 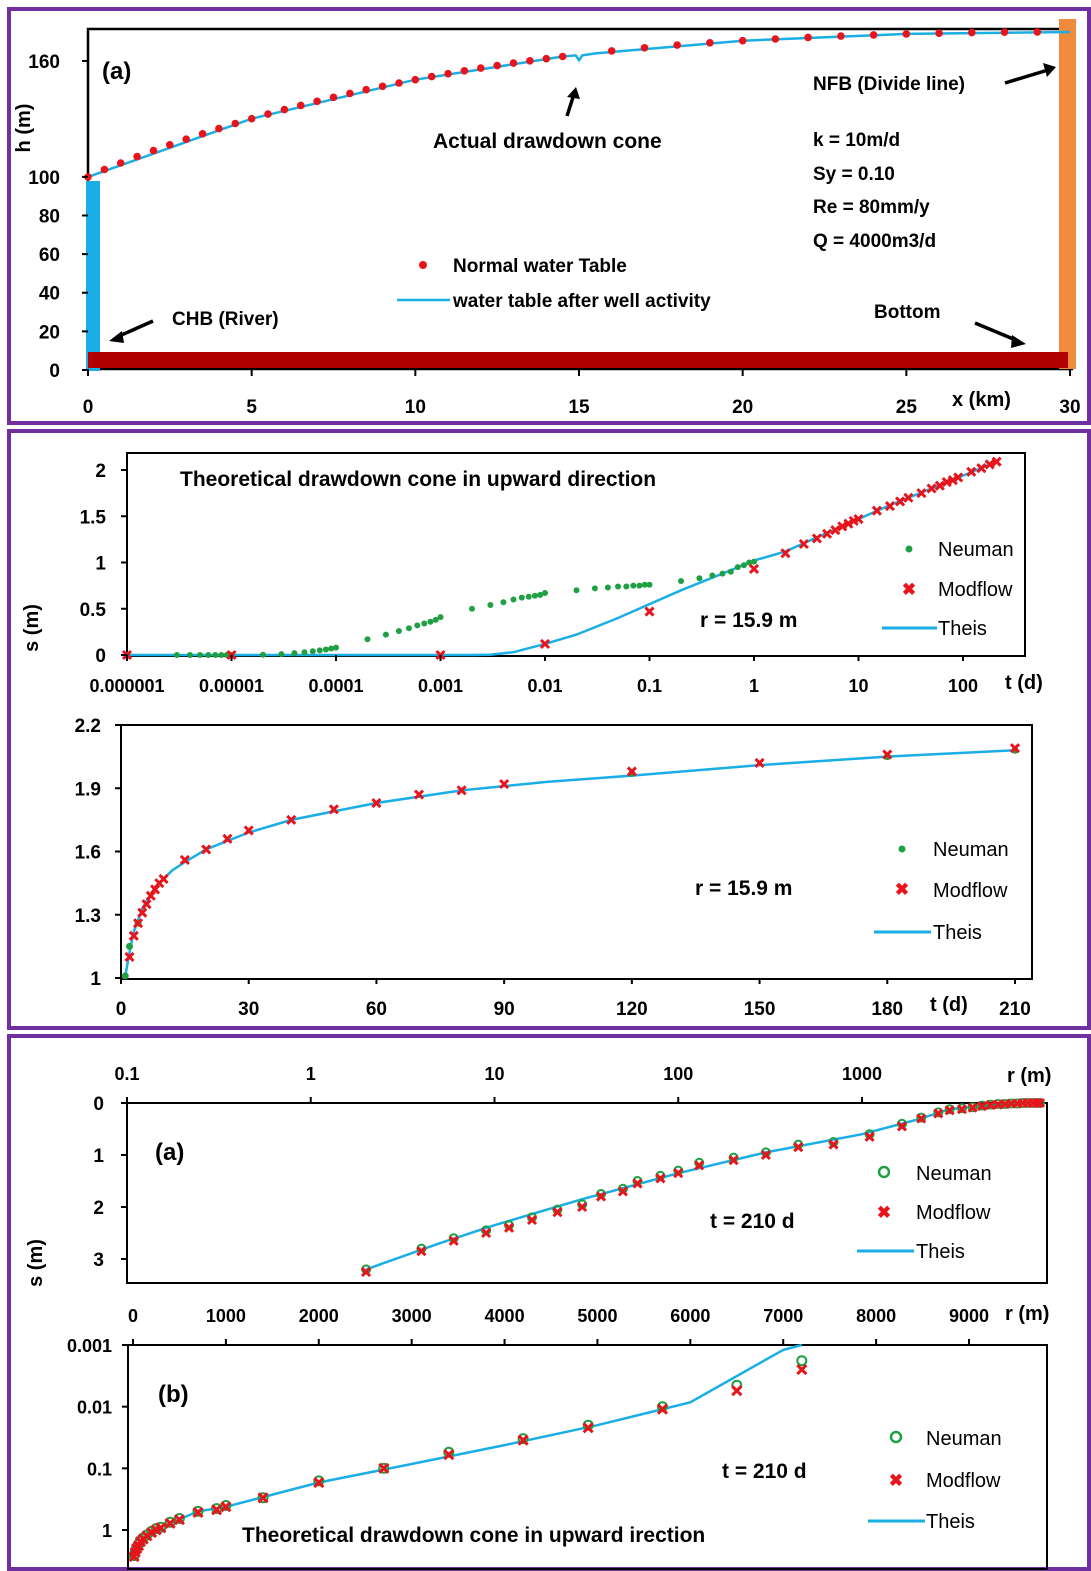 I want to click on bot2-x-tick-label: 9000, so click(x=969, y=1316).